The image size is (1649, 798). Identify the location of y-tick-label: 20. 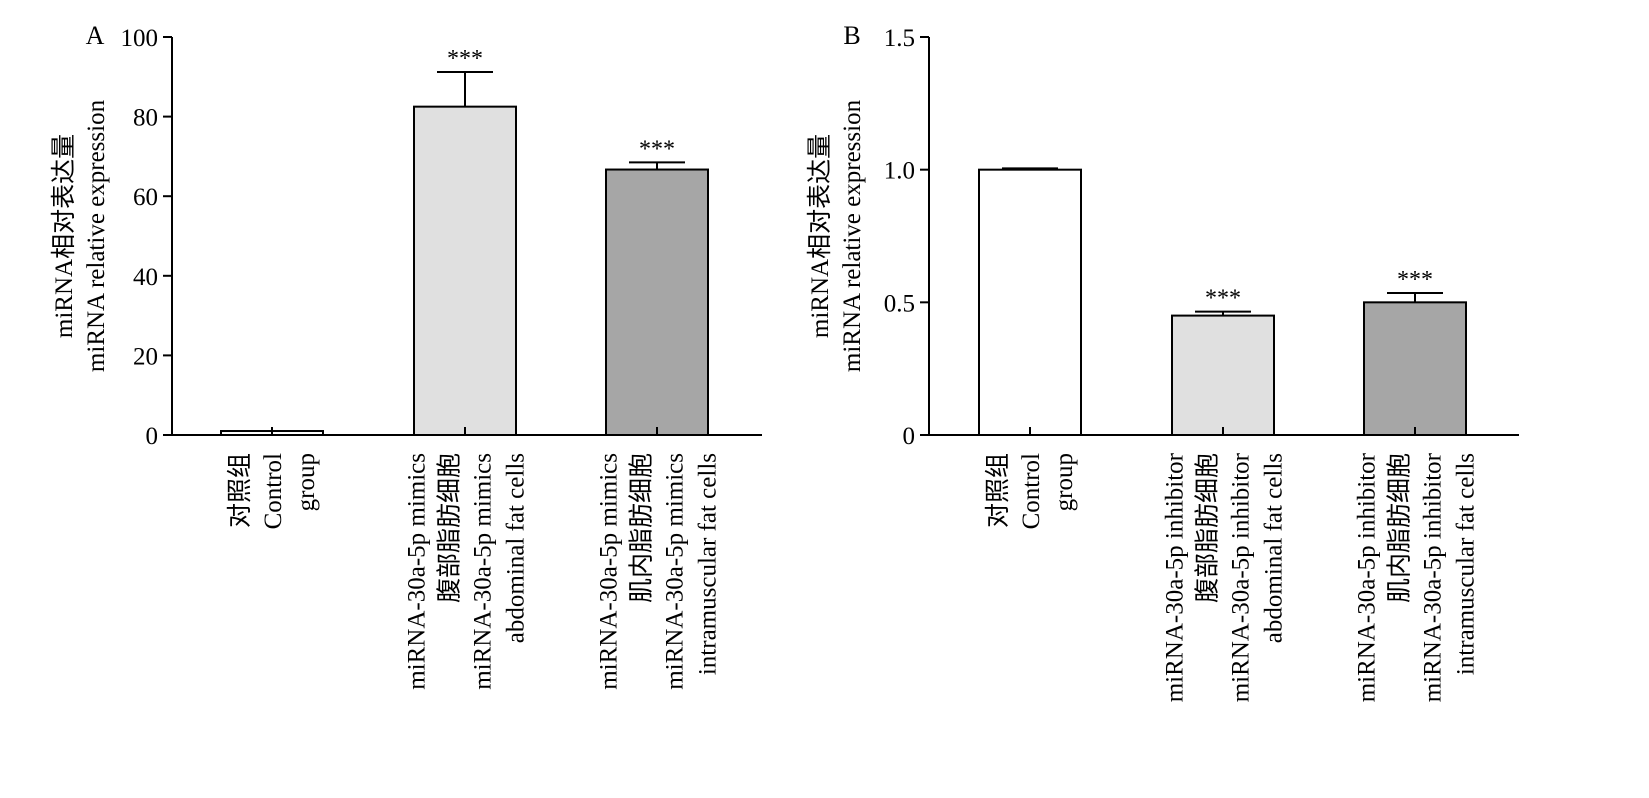
(145, 356).